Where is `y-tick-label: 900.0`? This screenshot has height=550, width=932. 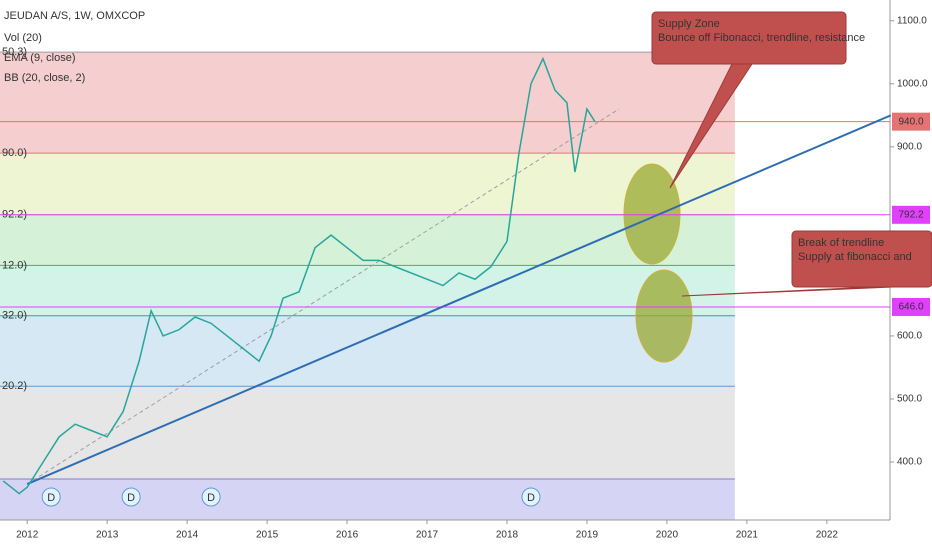
y-tick-label: 900.0 is located at coordinates (909, 147).